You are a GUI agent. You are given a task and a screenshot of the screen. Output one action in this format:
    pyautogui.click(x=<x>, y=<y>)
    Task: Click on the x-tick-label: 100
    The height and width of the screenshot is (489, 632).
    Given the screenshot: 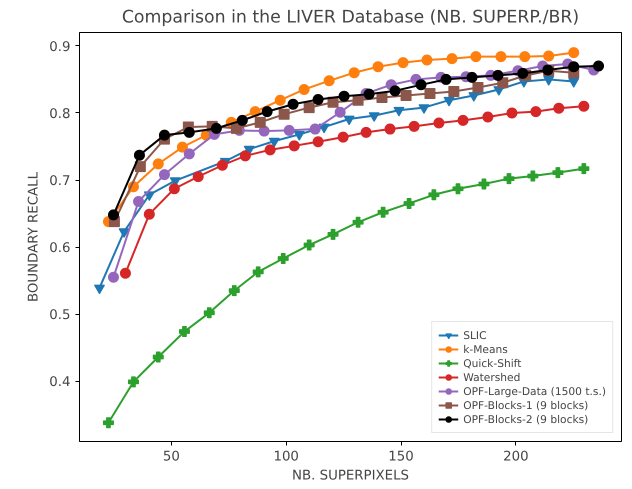 What is the action you would take?
    pyautogui.click(x=286, y=457)
    